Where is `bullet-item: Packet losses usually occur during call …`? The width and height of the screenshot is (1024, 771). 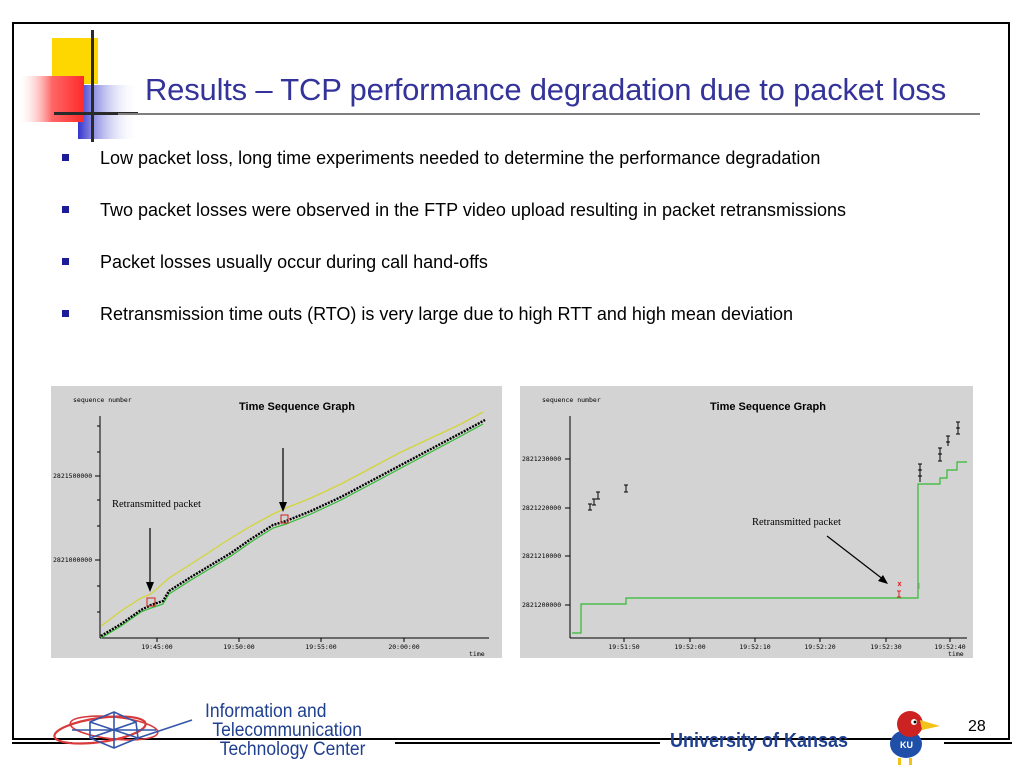
bullet-item: Packet losses usually occur during call … is located at coordinates (525, 262).